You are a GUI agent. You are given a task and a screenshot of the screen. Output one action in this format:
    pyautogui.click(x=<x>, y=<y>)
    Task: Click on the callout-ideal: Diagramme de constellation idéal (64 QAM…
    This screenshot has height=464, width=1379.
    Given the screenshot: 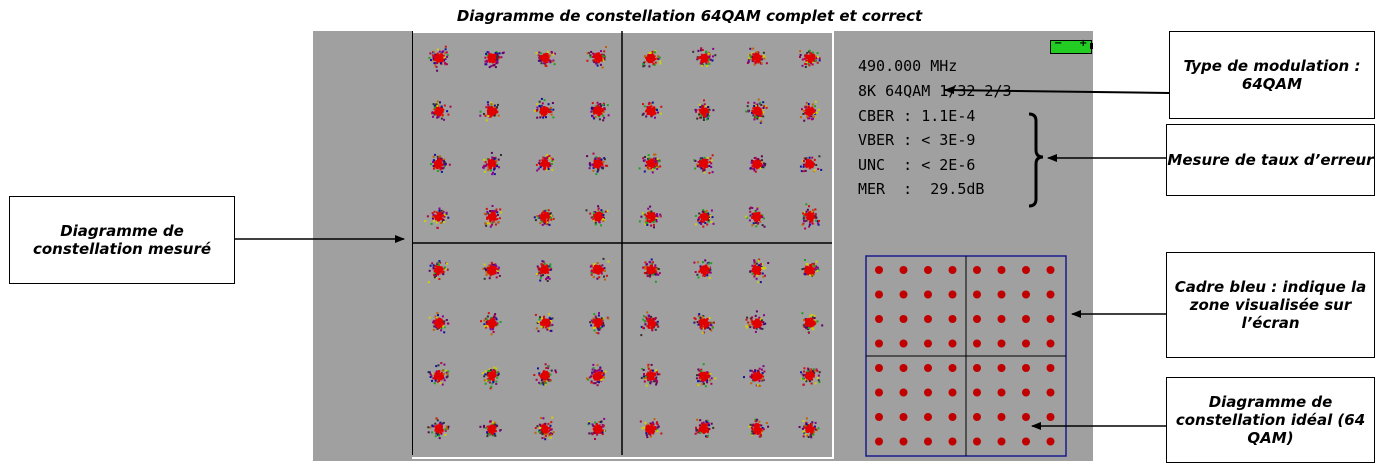 What is the action you would take?
    pyautogui.click(x=1270, y=420)
    